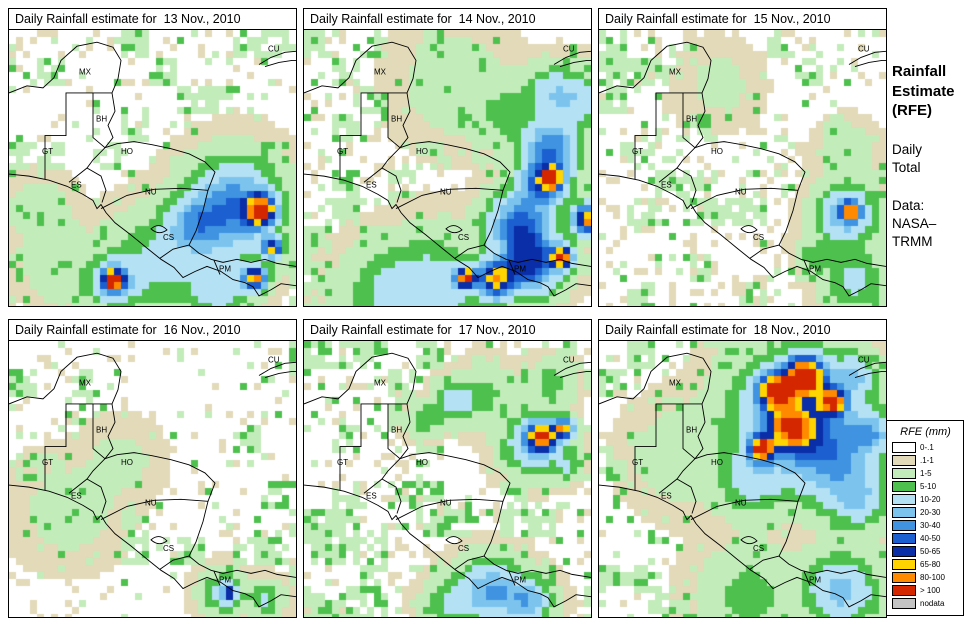 This screenshot has height=635, width=970. I want to click on legend-entry-label: > 100, so click(930, 590).